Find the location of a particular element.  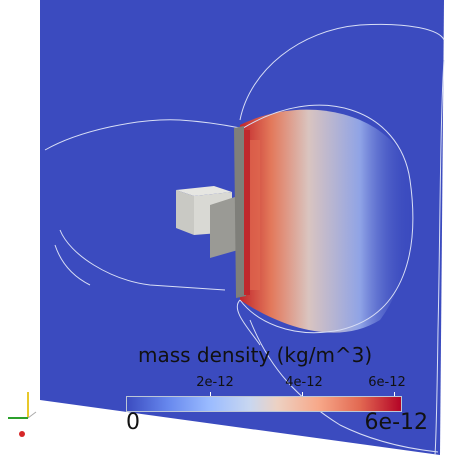

plate-hot-strip is located at coordinates (247, 212).